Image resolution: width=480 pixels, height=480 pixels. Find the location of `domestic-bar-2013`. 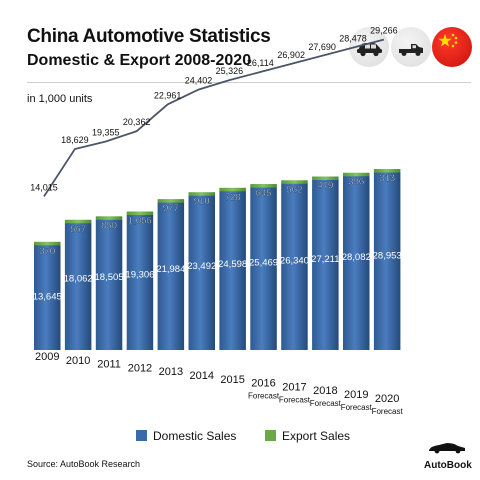

domestic-bar-2013 is located at coordinates (171, 276).